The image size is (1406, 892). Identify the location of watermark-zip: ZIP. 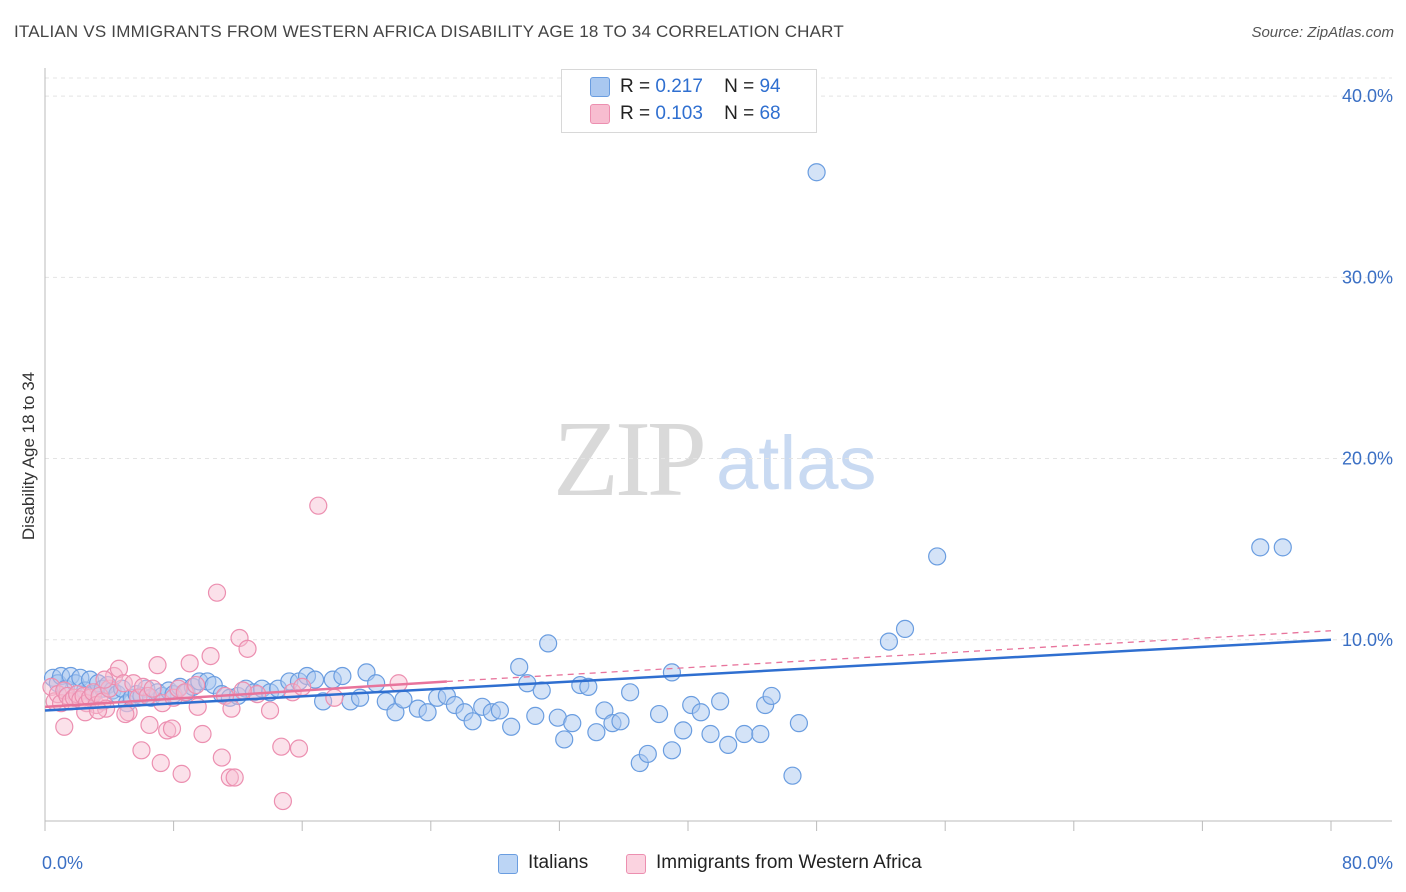
(630, 459).